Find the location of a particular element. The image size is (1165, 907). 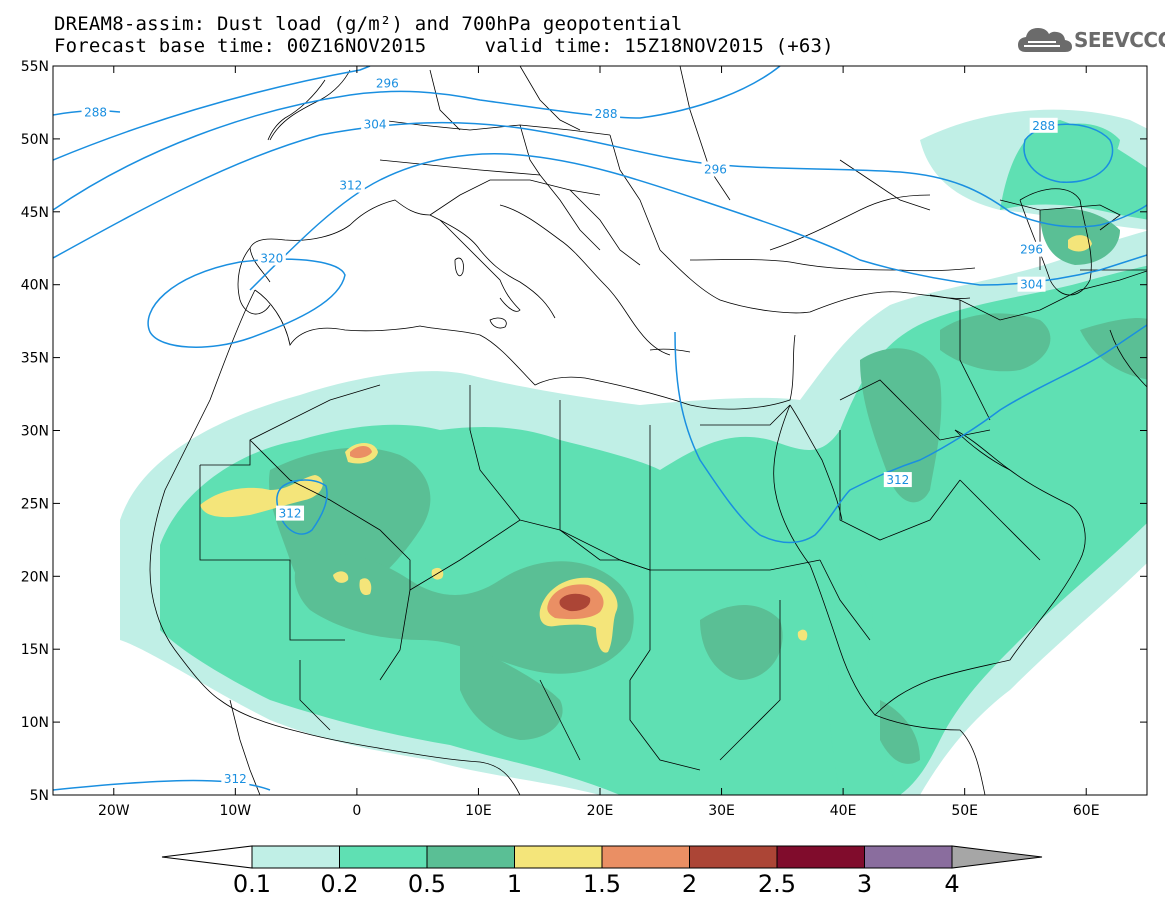

colorbar-label: 0.5 is located at coordinates (427, 884).